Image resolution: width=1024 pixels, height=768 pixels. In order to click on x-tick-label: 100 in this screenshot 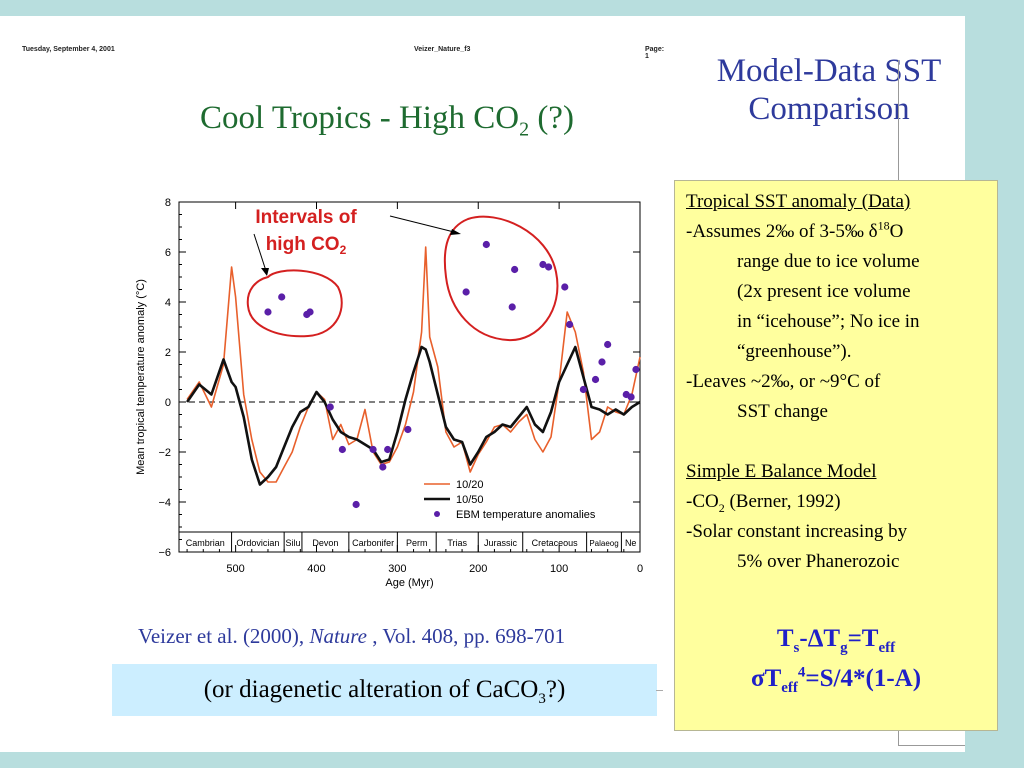, I will do `click(559, 569)`.